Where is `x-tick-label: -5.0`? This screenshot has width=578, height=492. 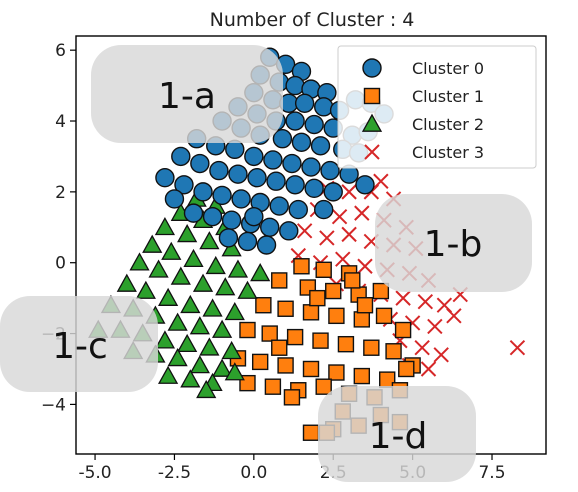 x-tick-label: -5.0 is located at coordinates (94, 473).